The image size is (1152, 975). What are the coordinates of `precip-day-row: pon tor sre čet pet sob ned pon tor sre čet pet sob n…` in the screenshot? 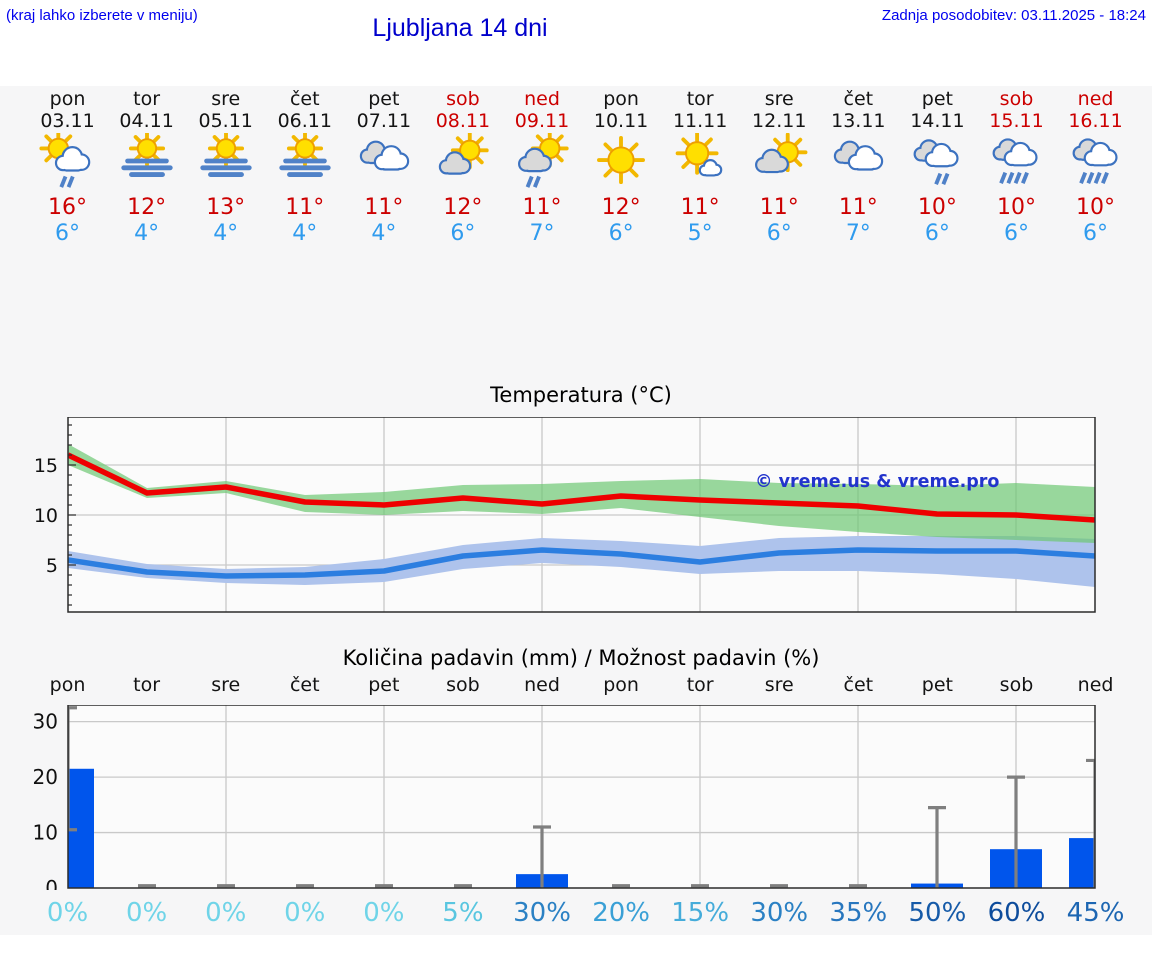 It's located at (581, 685).